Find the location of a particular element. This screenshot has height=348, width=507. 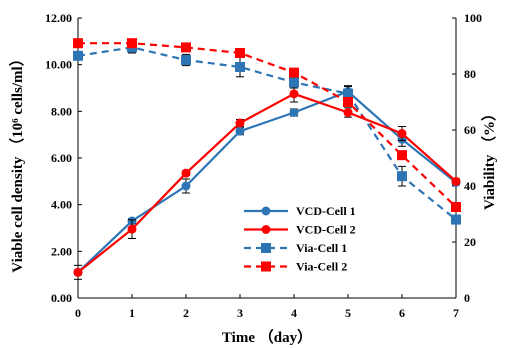

legend: VCD-Cell 1 VCD-Cell 2 Via-Cell 1 Via-Cell 2 is located at coordinates (300, 239).